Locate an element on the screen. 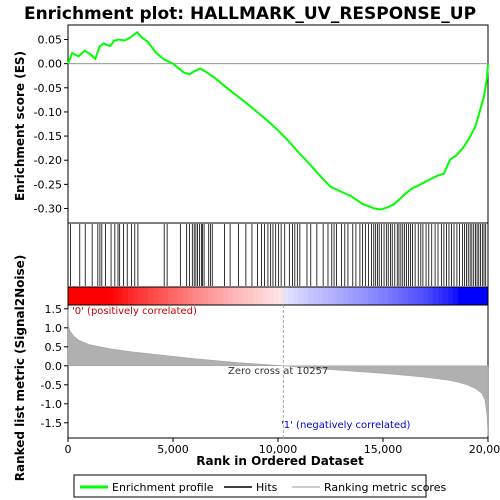  x-tick-label: 10,000 is located at coordinates (278, 449).